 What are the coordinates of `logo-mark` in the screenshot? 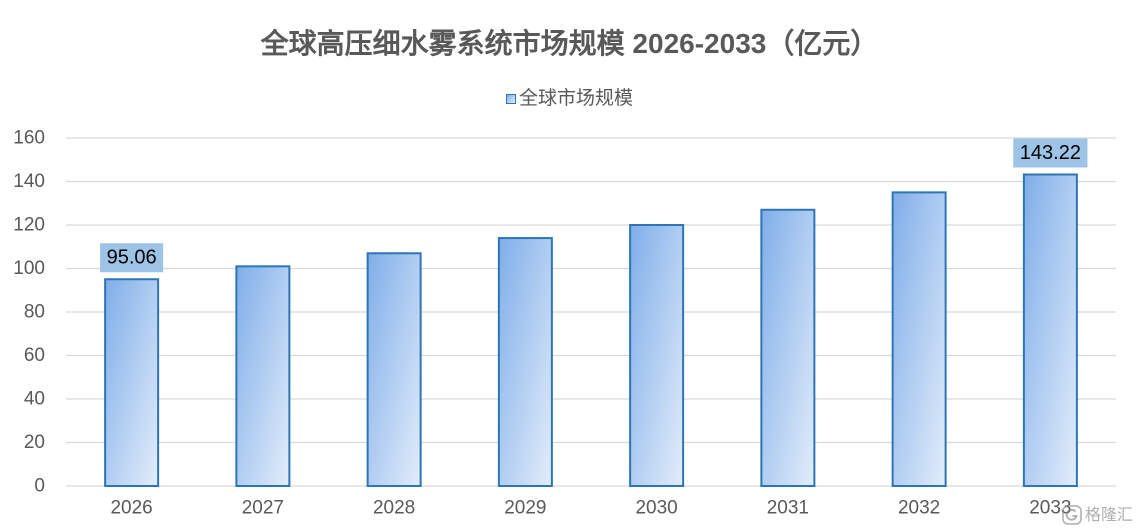 It's located at (1071, 514).